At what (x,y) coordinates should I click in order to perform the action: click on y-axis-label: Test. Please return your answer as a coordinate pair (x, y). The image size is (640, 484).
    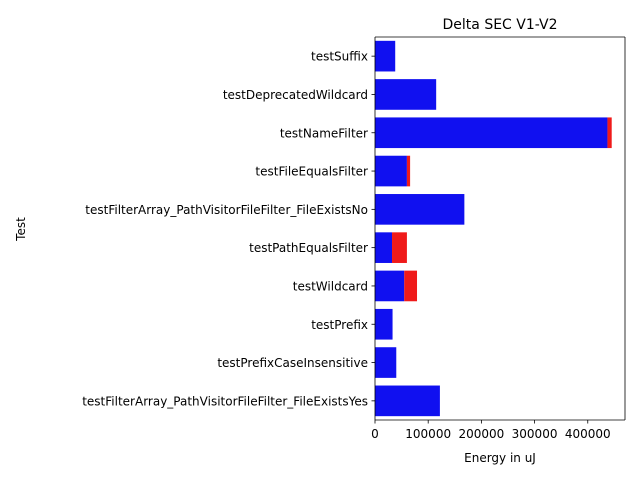
    Looking at the image, I should click on (21, 229).